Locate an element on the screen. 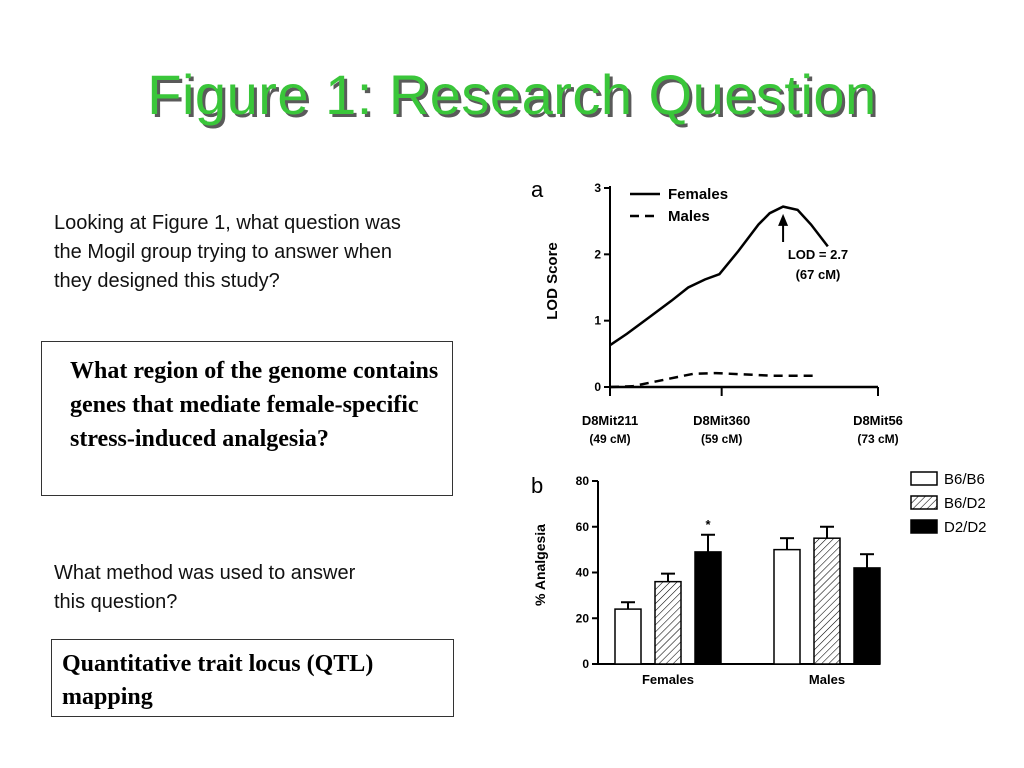  legend-label: D2/D2 is located at coordinates (965, 527).